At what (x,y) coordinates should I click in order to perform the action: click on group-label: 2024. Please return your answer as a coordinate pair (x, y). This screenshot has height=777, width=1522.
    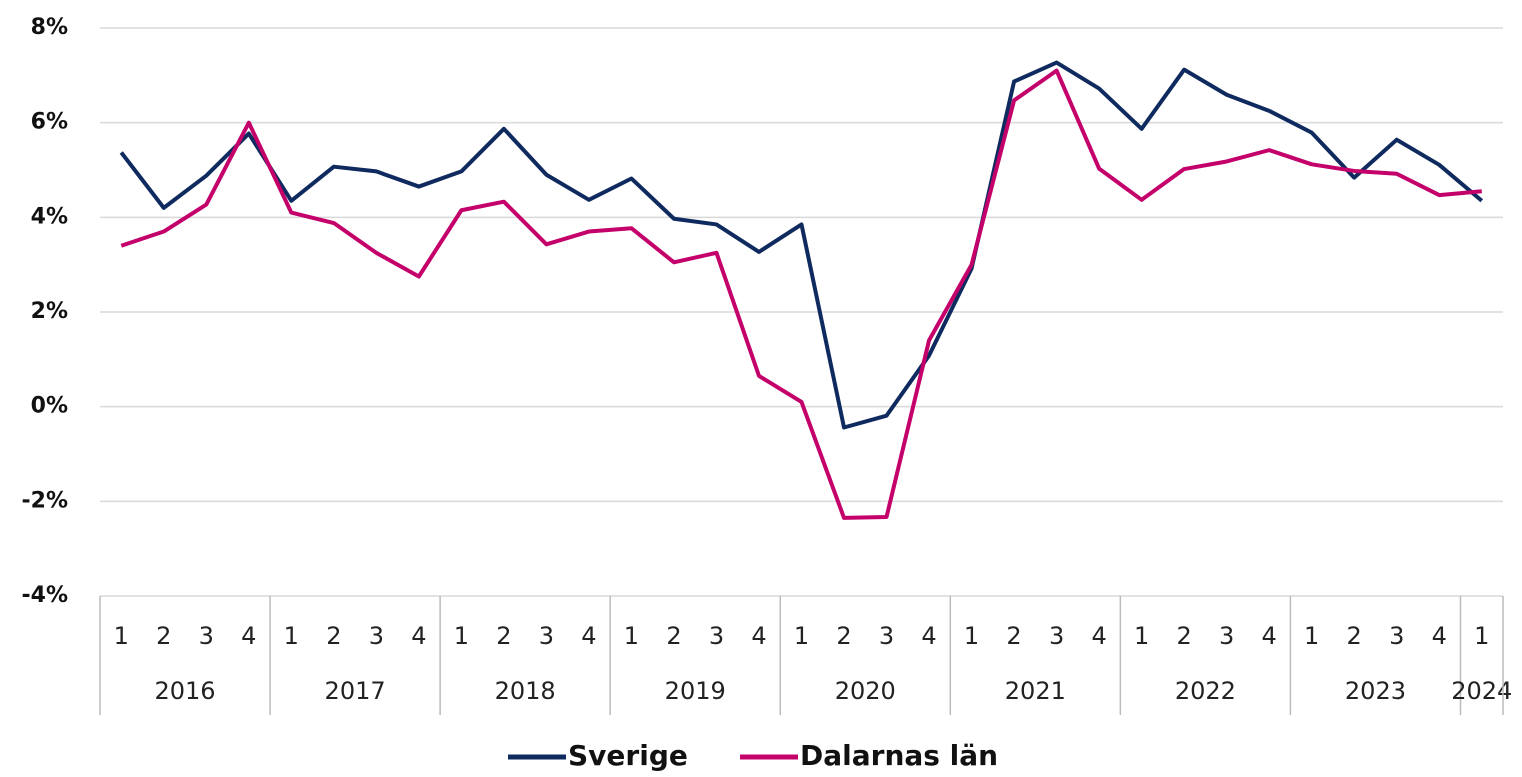
    Looking at the image, I should click on (1481, 691).